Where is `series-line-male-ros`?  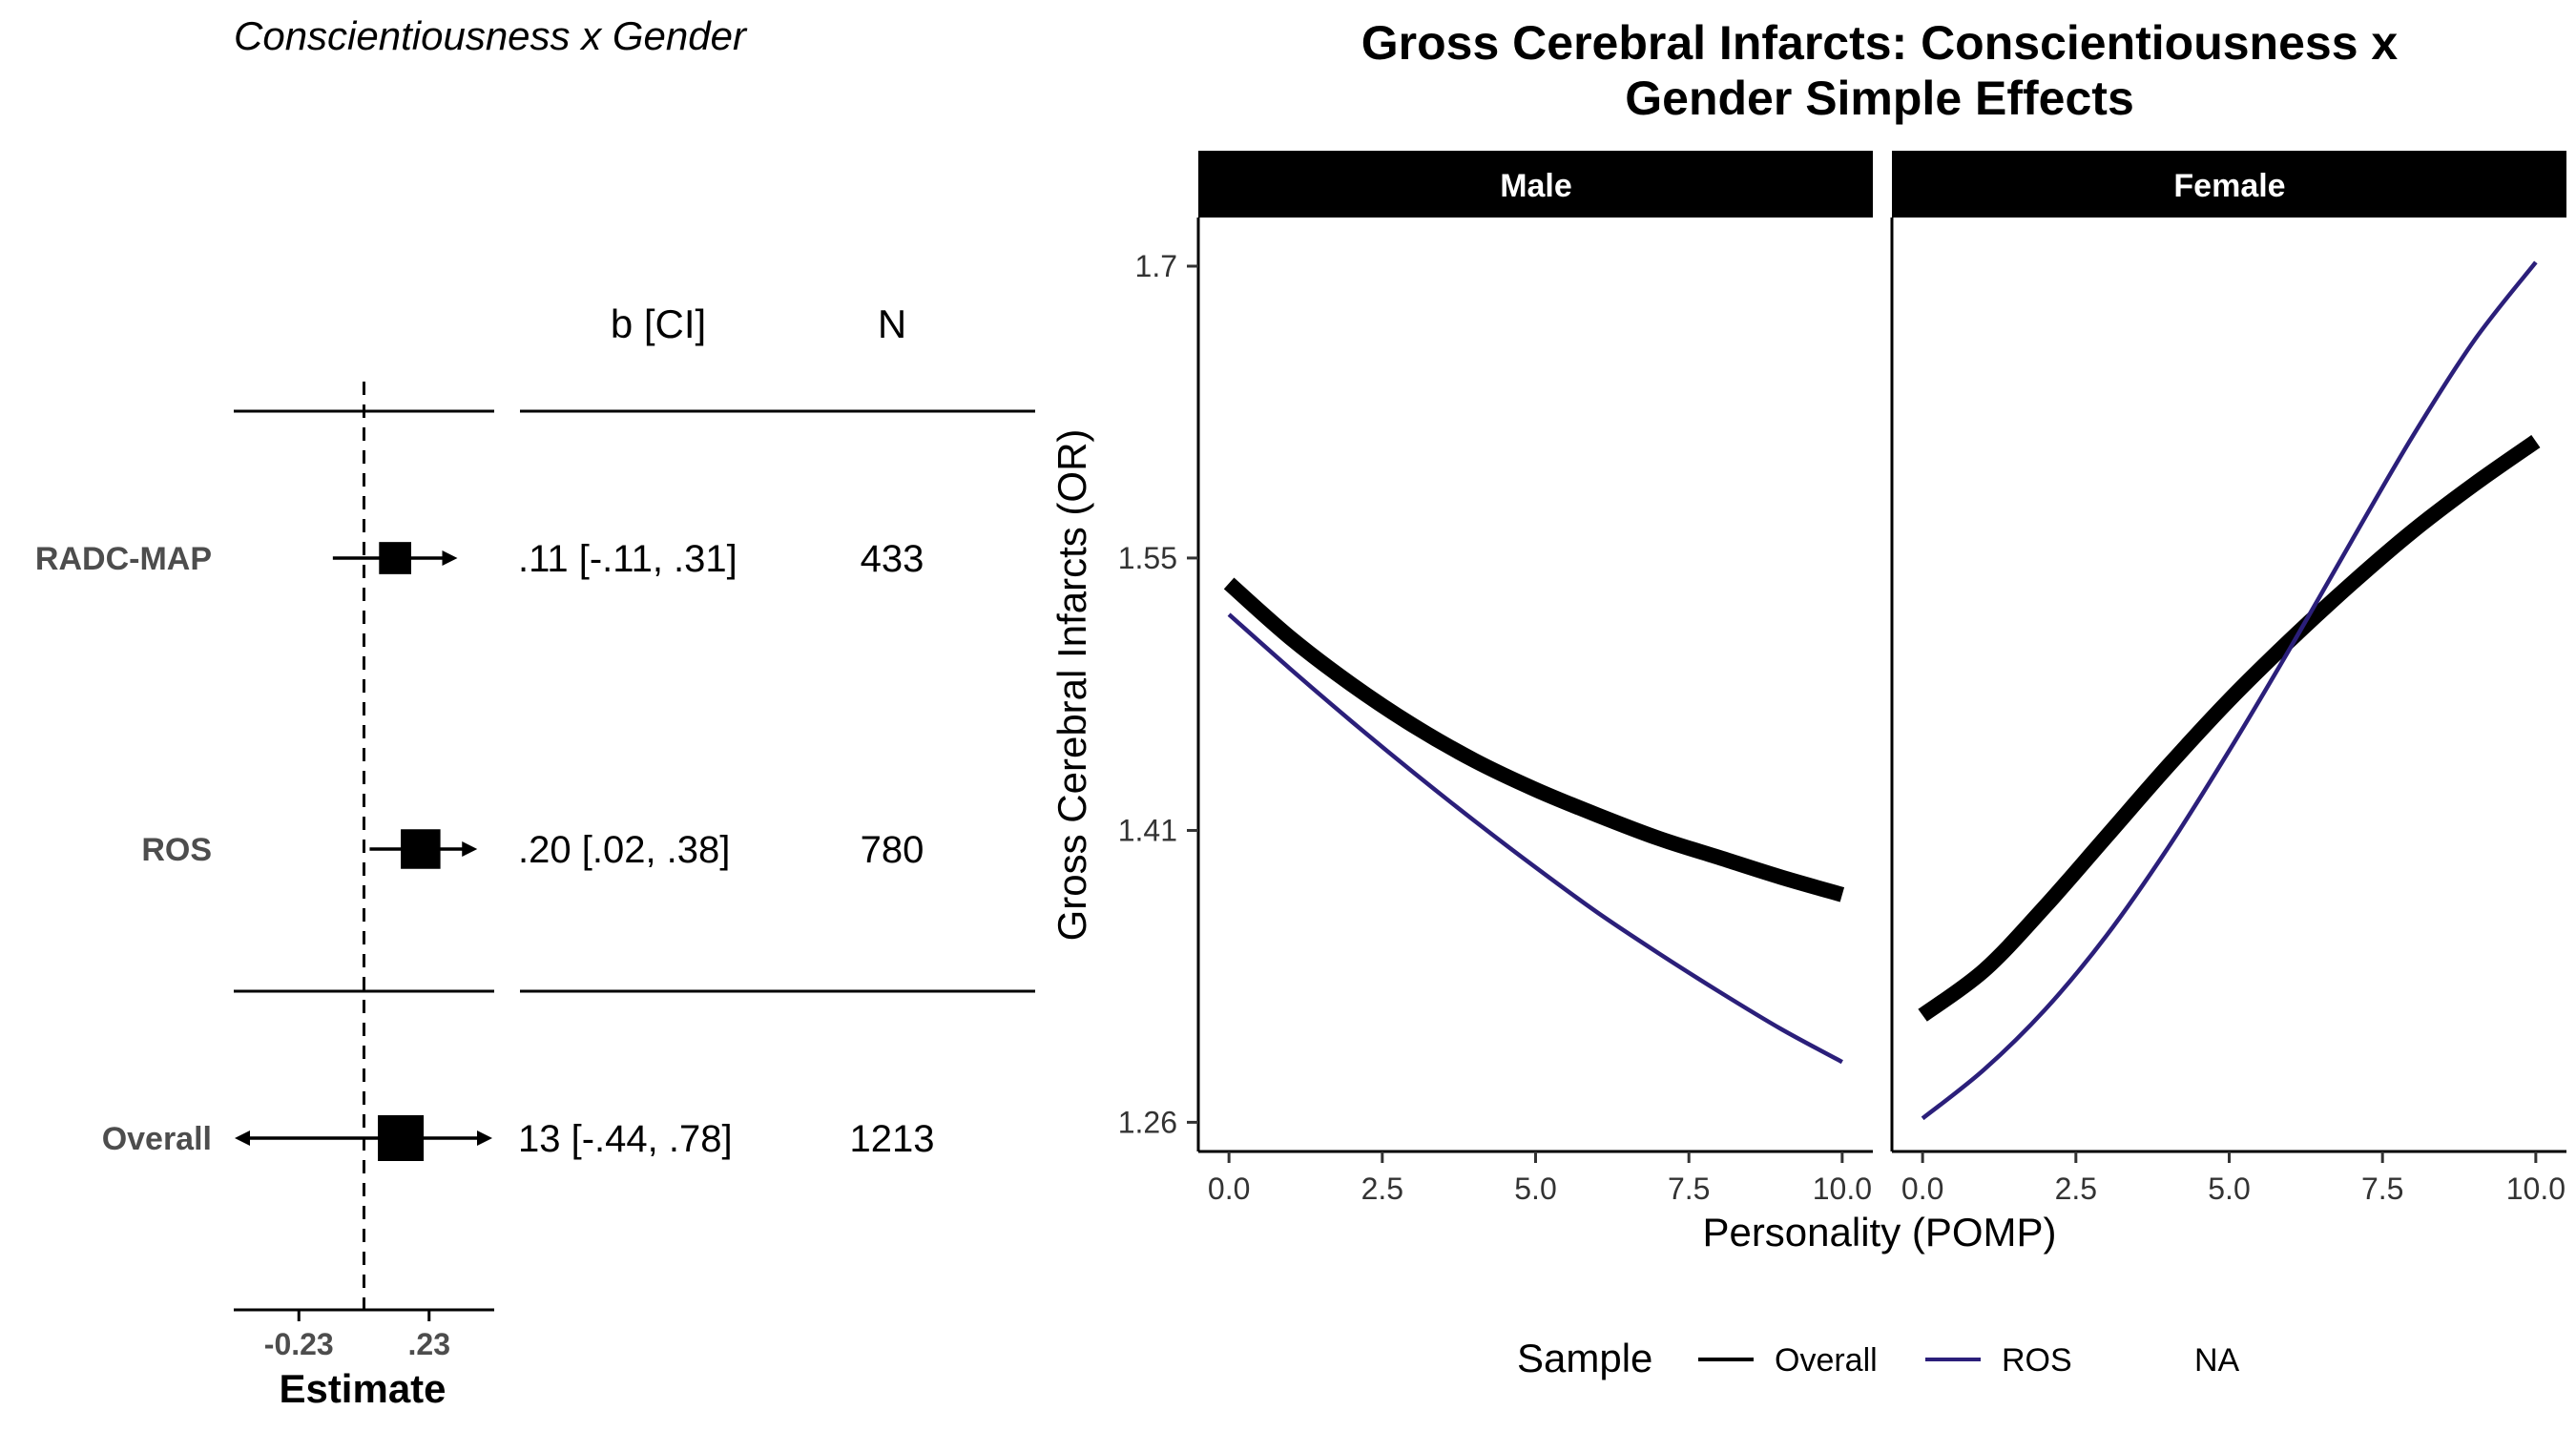 series-line-male-ros is located at coordinates (1535, 838).